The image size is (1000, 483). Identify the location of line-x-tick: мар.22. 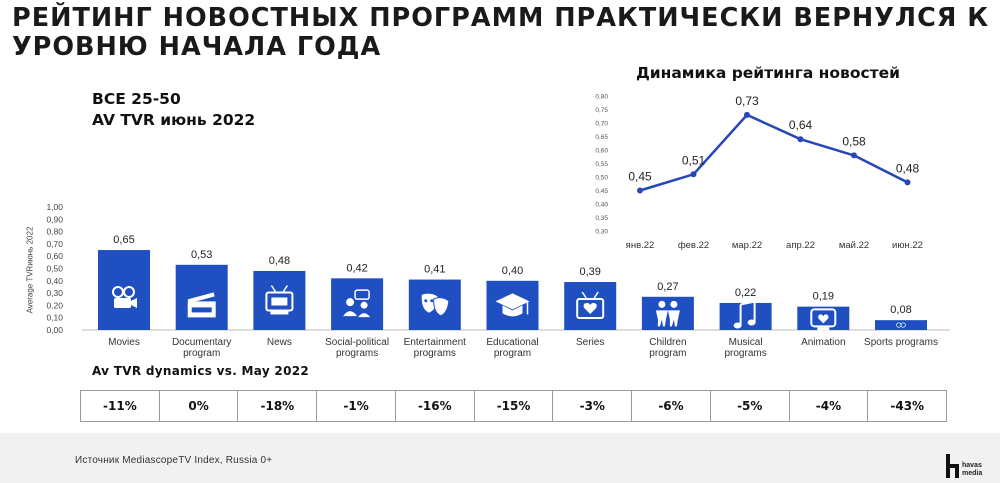
(747, 245).